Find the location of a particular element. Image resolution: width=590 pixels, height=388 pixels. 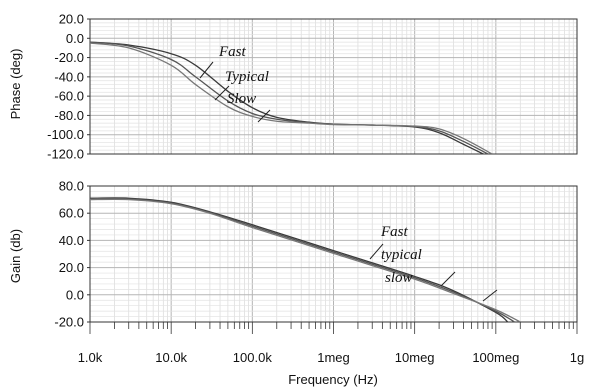

leader-gain-typical is located at coordinates (448, 279).